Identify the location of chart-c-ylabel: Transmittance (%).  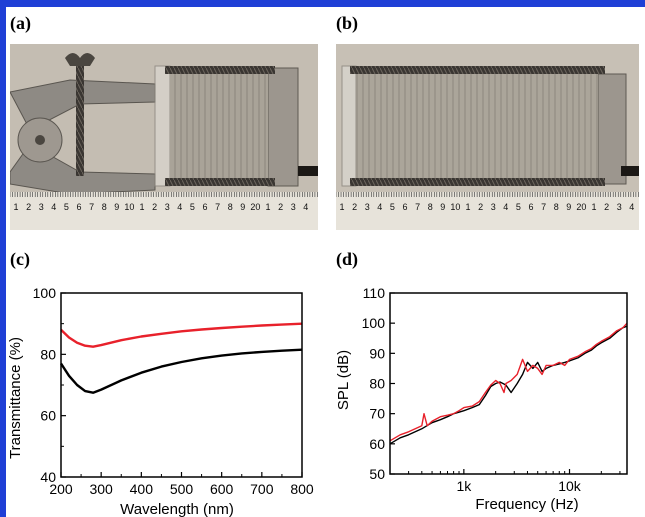
(15, 398).